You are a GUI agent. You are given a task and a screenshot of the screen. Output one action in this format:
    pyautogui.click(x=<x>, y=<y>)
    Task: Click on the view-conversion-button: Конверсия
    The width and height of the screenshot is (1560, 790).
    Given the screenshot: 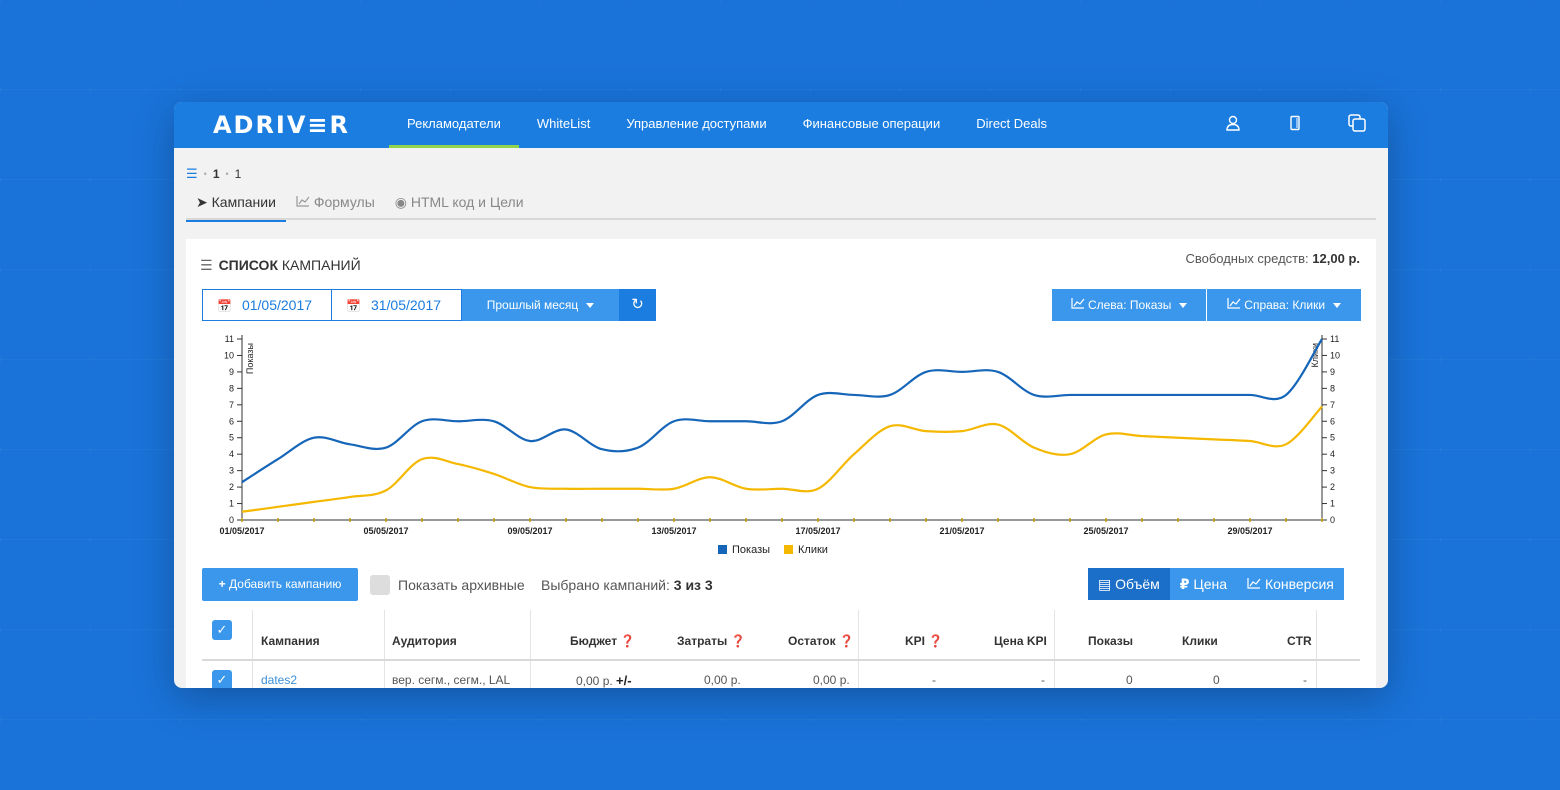 What is the action you would take?
    pyautogui.click(x=1290, y=584)
    